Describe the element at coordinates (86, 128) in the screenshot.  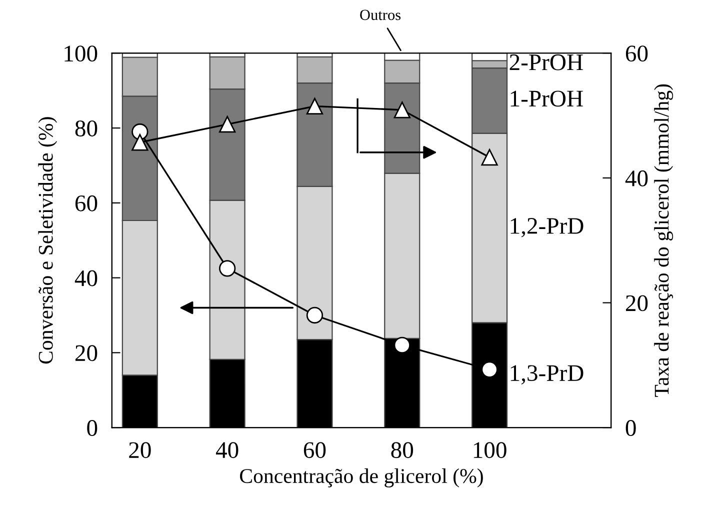
I see `y-tick-label: 80` at that location.